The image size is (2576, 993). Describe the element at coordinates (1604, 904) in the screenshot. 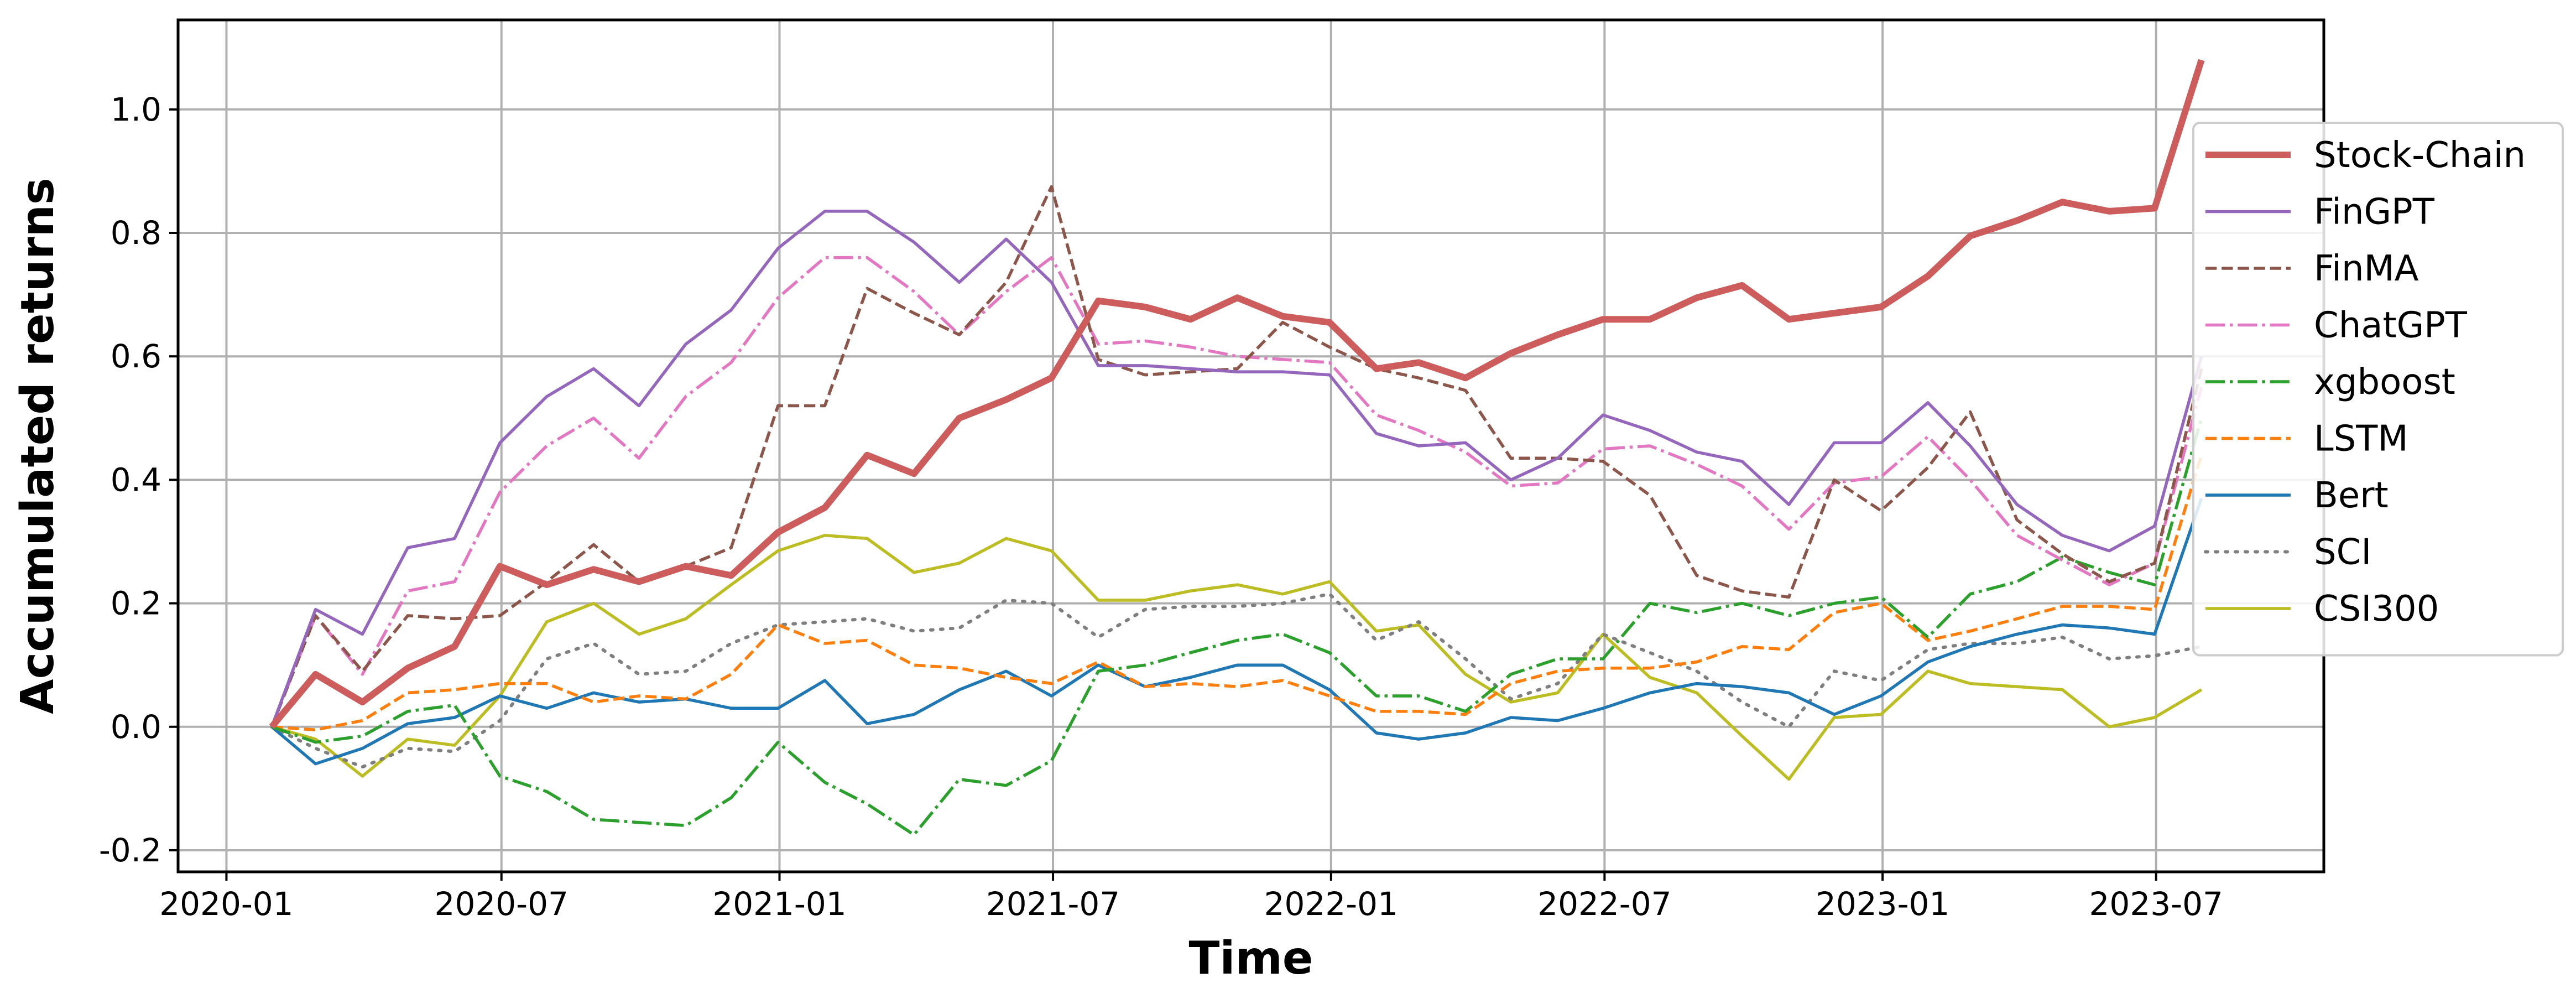

I see `x-tick-label: 2022-07` at that location.